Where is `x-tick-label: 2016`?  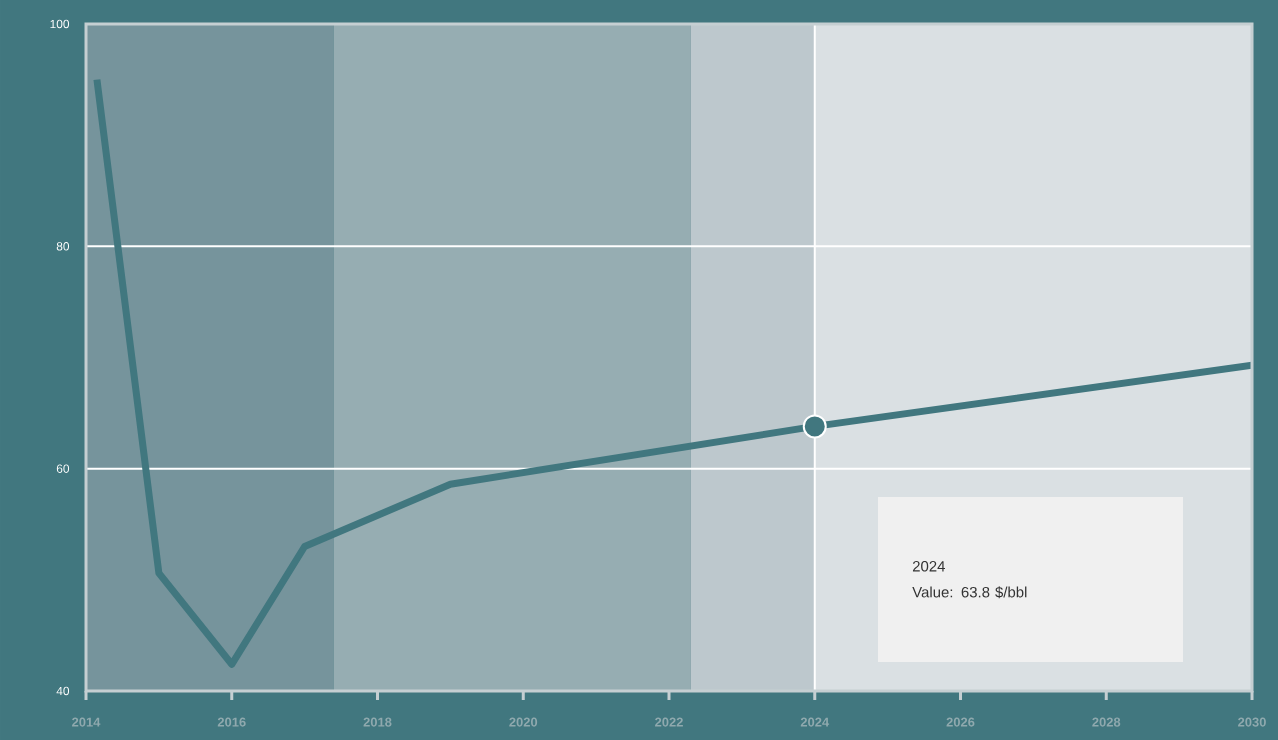
x-tick-label: 2016 is located at coordinates (231, 722).